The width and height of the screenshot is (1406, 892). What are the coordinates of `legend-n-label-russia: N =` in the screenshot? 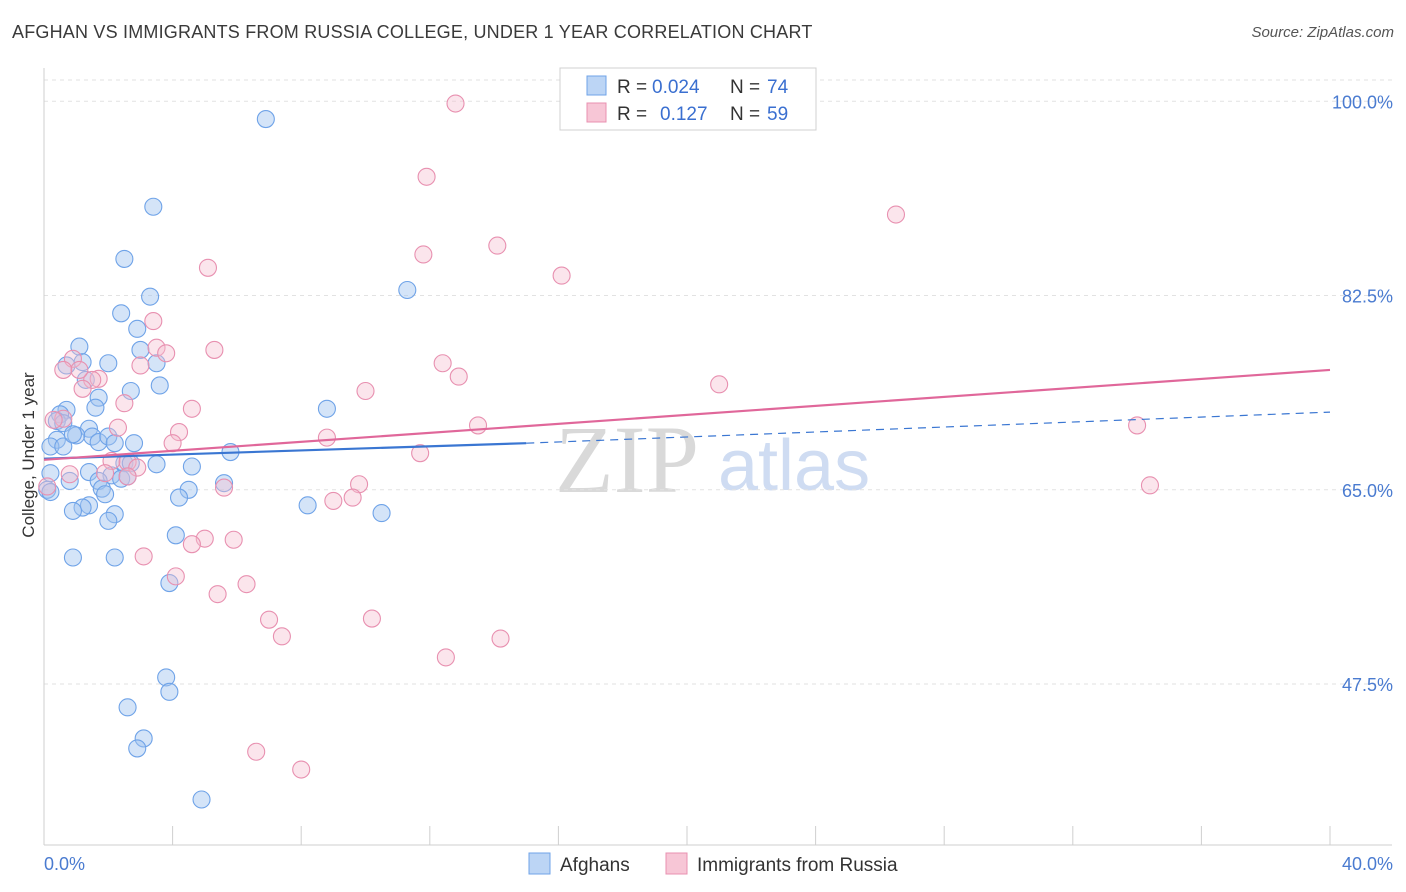 It's located at (745, 114).